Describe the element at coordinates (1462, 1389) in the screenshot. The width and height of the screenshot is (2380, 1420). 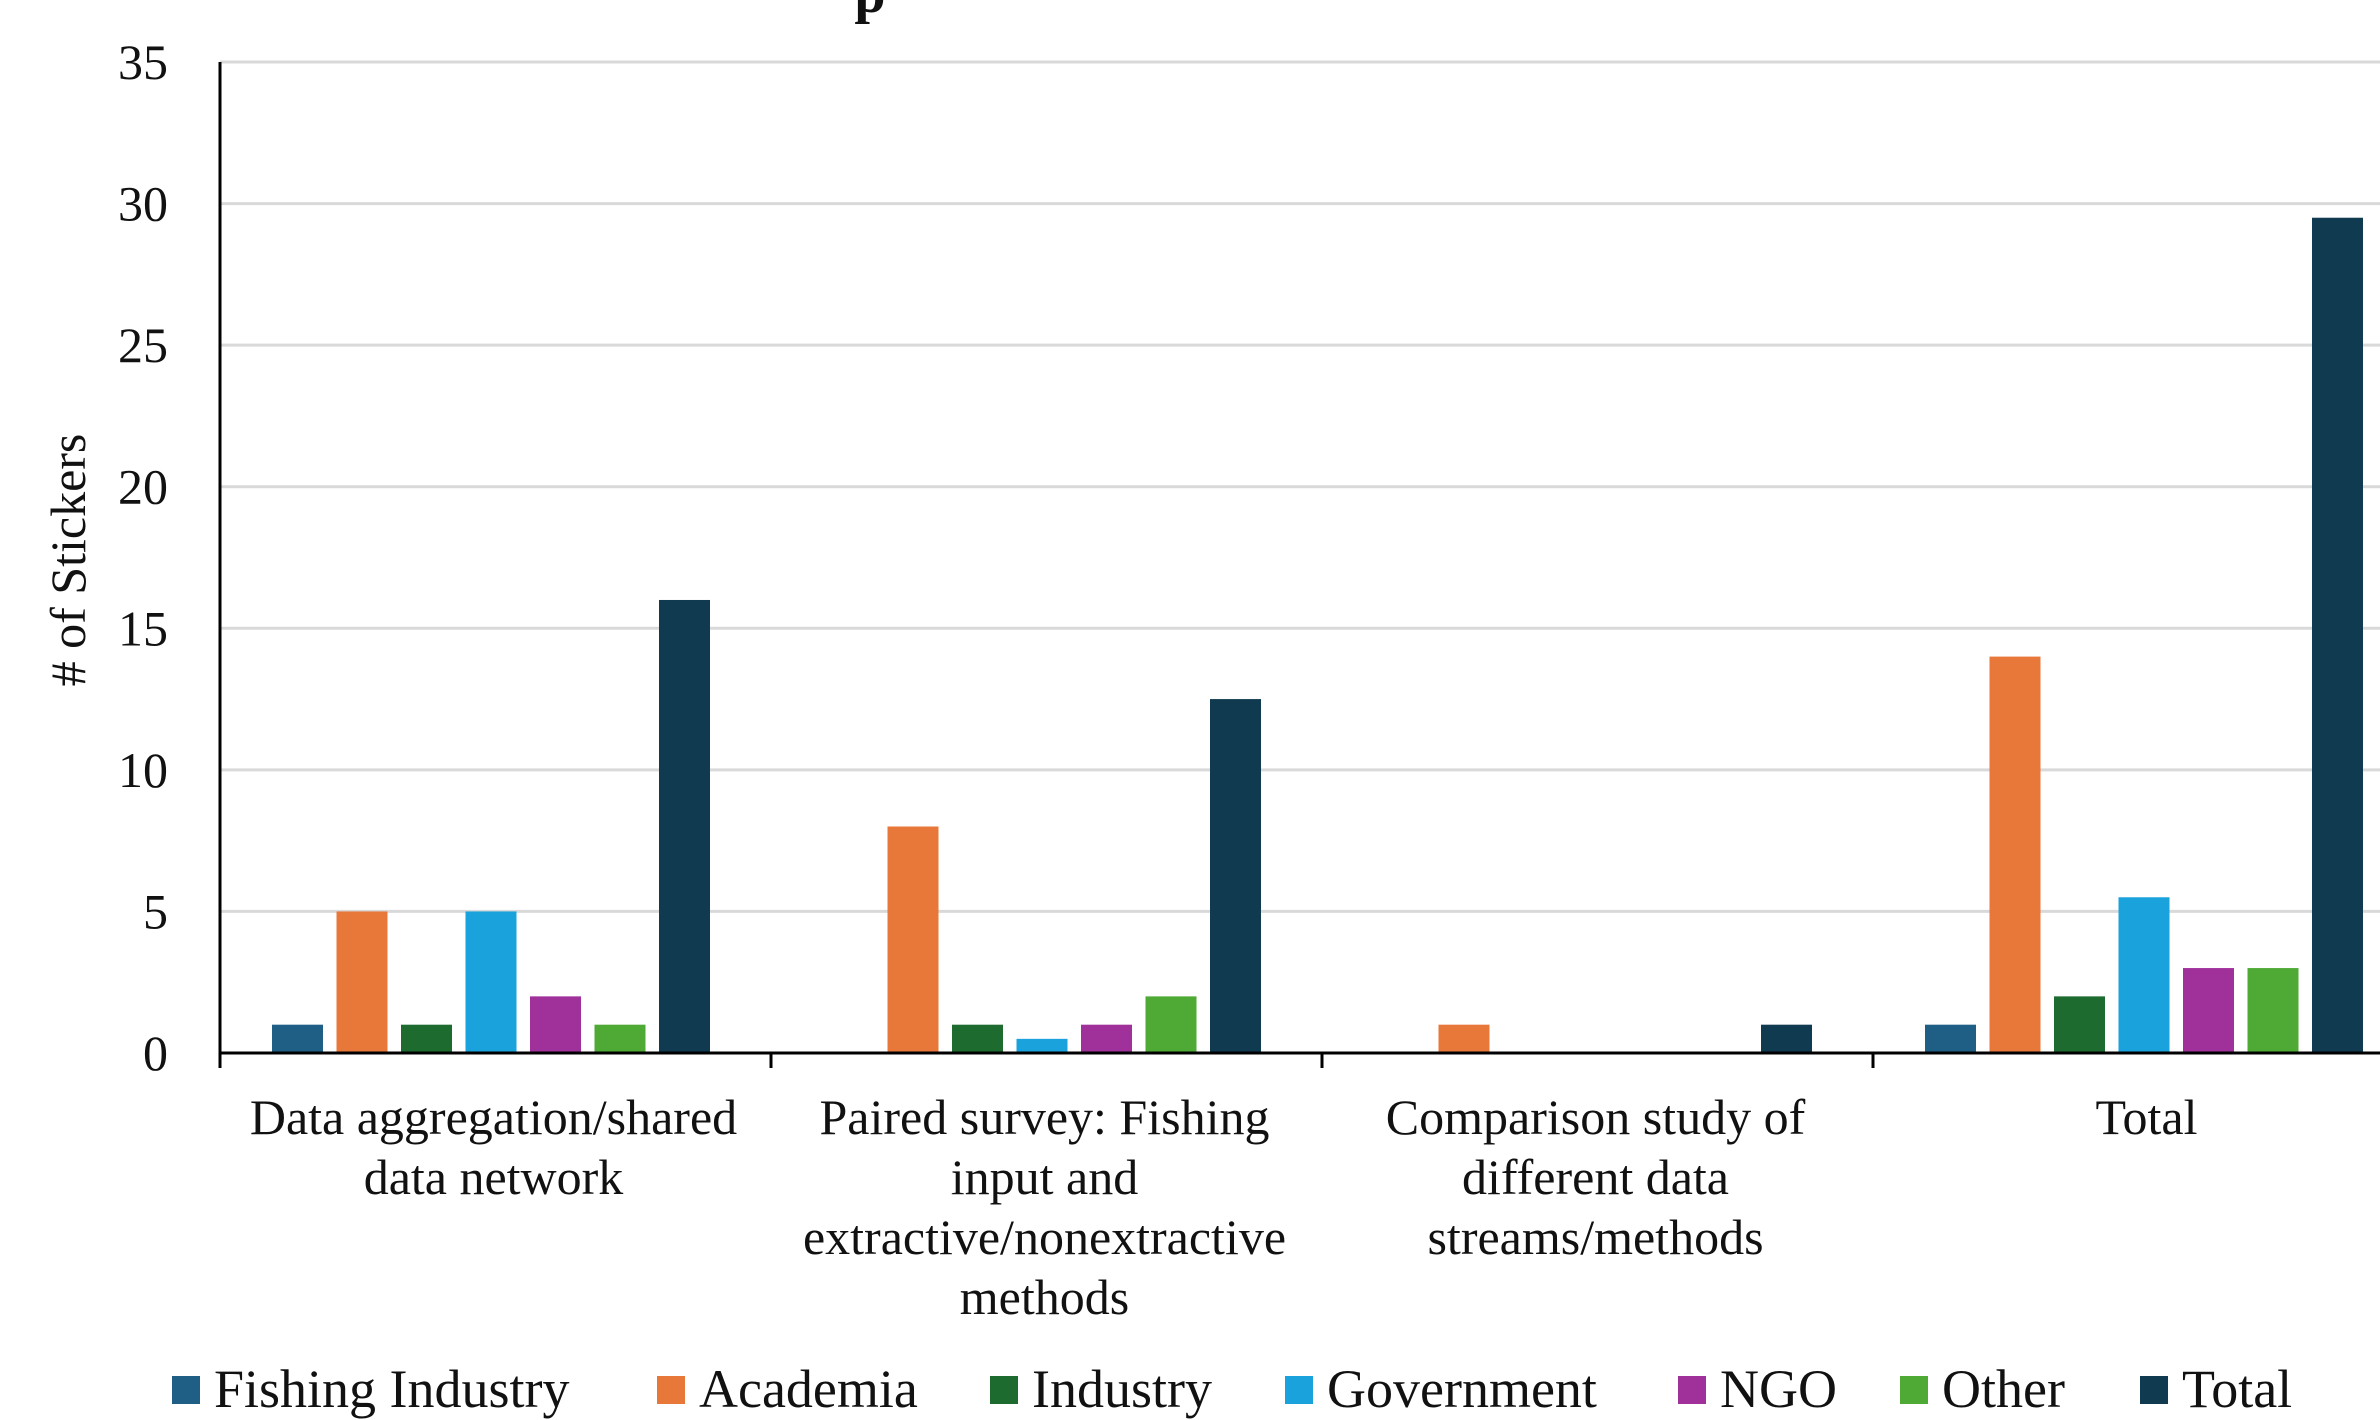
I see `legend-label: Government` at that location.